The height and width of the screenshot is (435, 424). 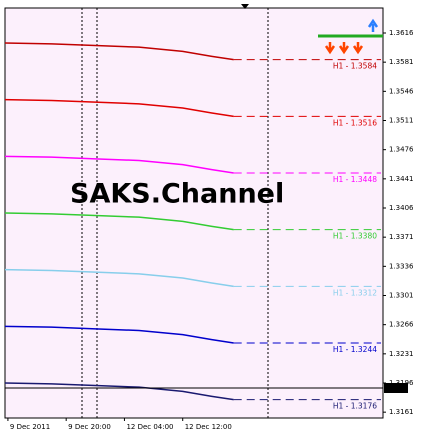 I want to click on y-tick-label: 1.3406, so click(x=401, y=208).